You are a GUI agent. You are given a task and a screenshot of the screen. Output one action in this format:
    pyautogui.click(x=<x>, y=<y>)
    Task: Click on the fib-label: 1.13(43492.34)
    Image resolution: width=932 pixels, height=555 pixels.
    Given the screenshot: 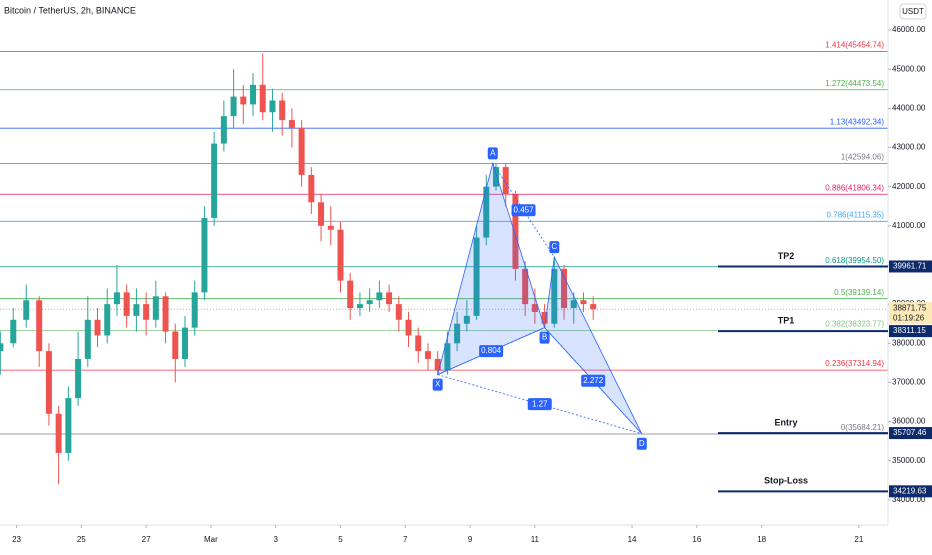 What is the action you would take?
    pyautogui.click(x=857, y=121)
    